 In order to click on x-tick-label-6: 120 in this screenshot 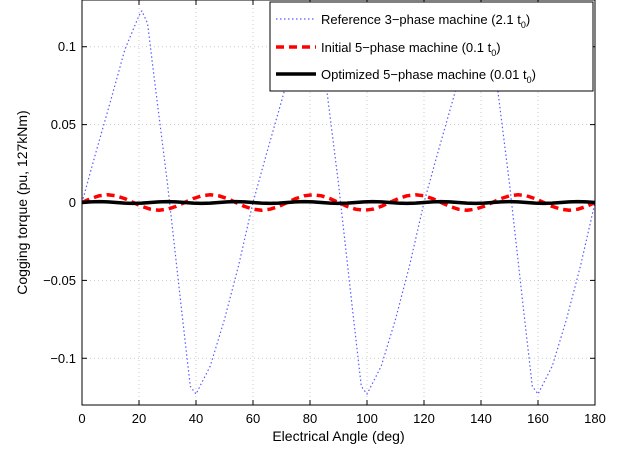, I will do `click(424, 418)`.